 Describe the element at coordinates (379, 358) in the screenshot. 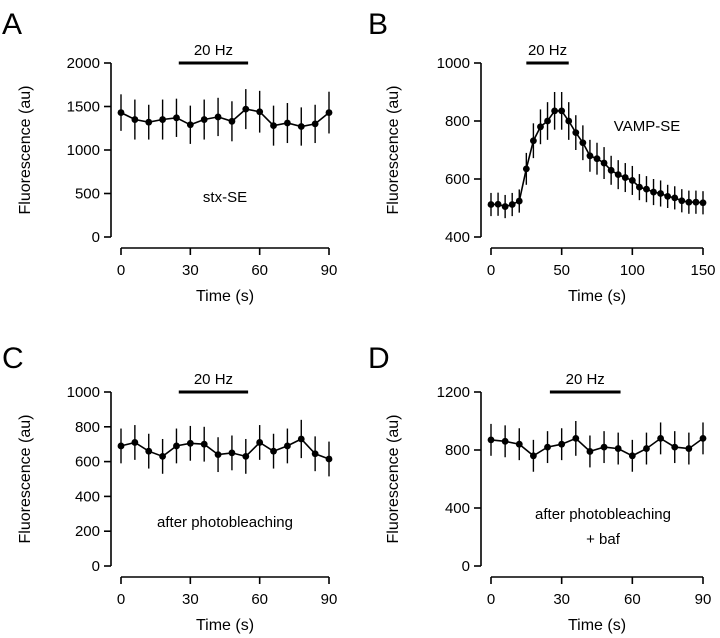

I see `panel-letter-d: D` at that location.